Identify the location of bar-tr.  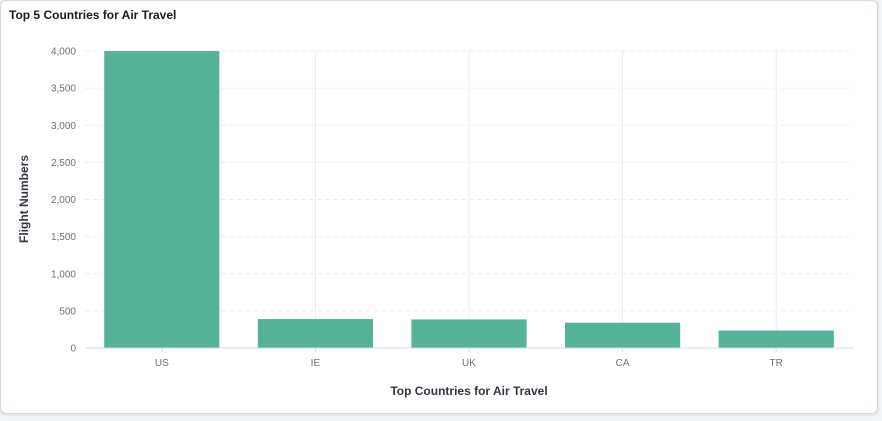
(776, 339).